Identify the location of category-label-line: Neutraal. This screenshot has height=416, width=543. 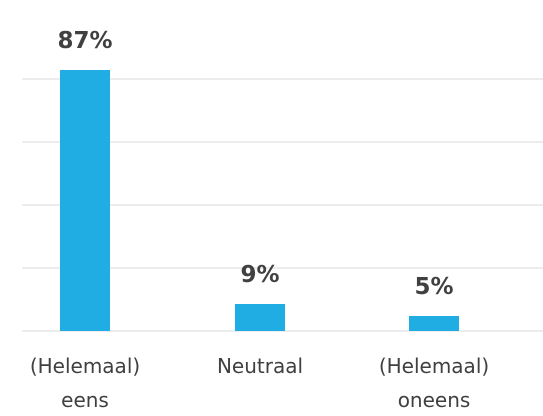
(260, 366).